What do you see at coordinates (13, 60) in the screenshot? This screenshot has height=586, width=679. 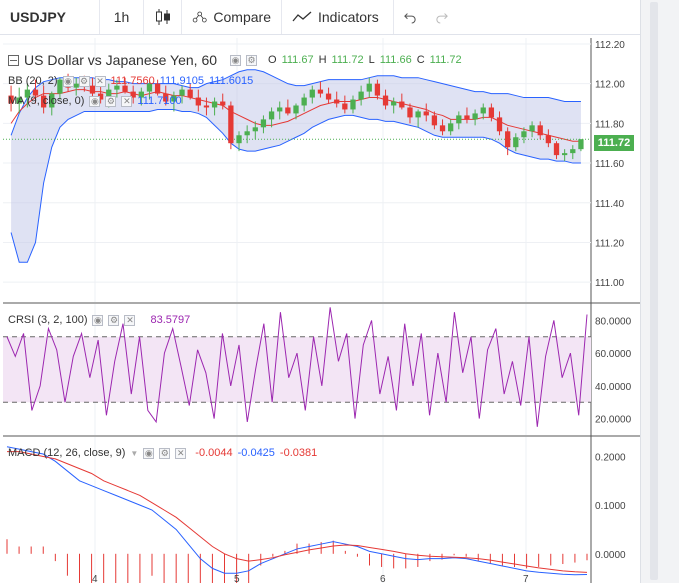 I see `collapse-icon` at bounding box center [13, 60].